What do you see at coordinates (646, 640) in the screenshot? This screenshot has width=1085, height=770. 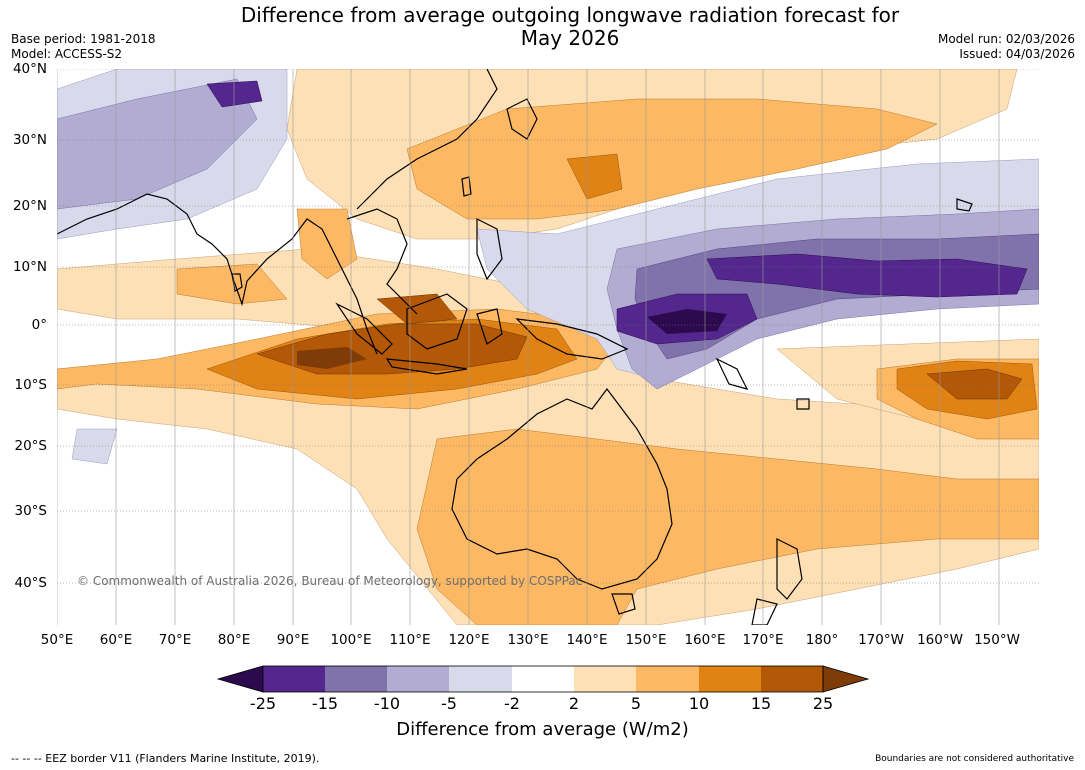 I see `lon-label: 150°E` at bounding box center [646, 640].